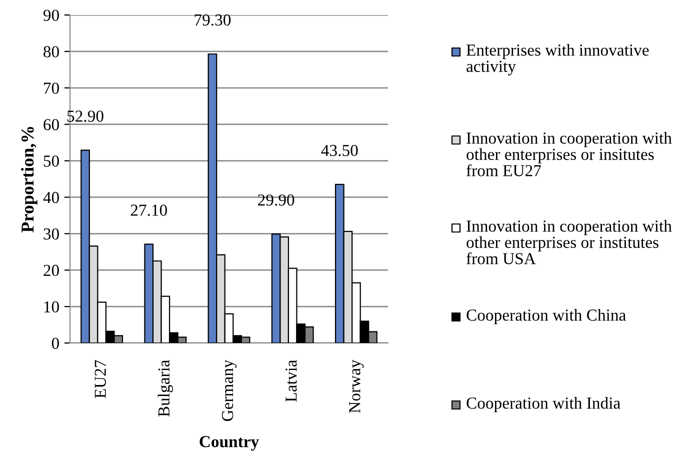 This screenshot has height=469, width=685. Describe the element at coordinates (148, 210) in the screenshot. I see `data-label: 27.10` at that location.